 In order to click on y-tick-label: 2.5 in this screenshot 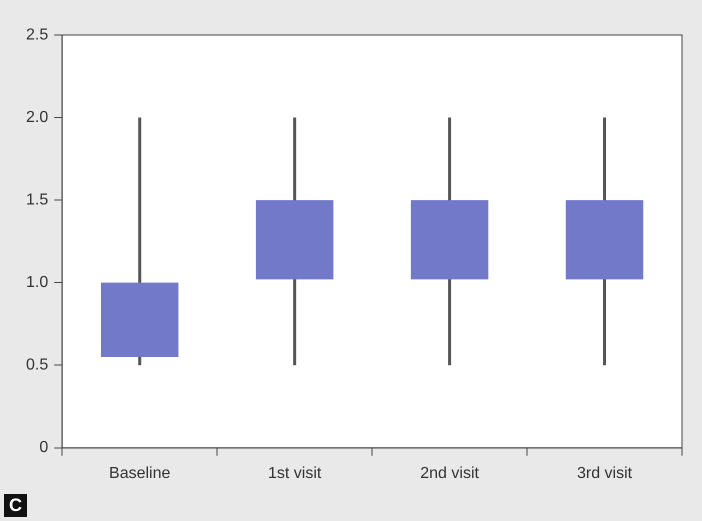, I will do `click(37, 35)`.